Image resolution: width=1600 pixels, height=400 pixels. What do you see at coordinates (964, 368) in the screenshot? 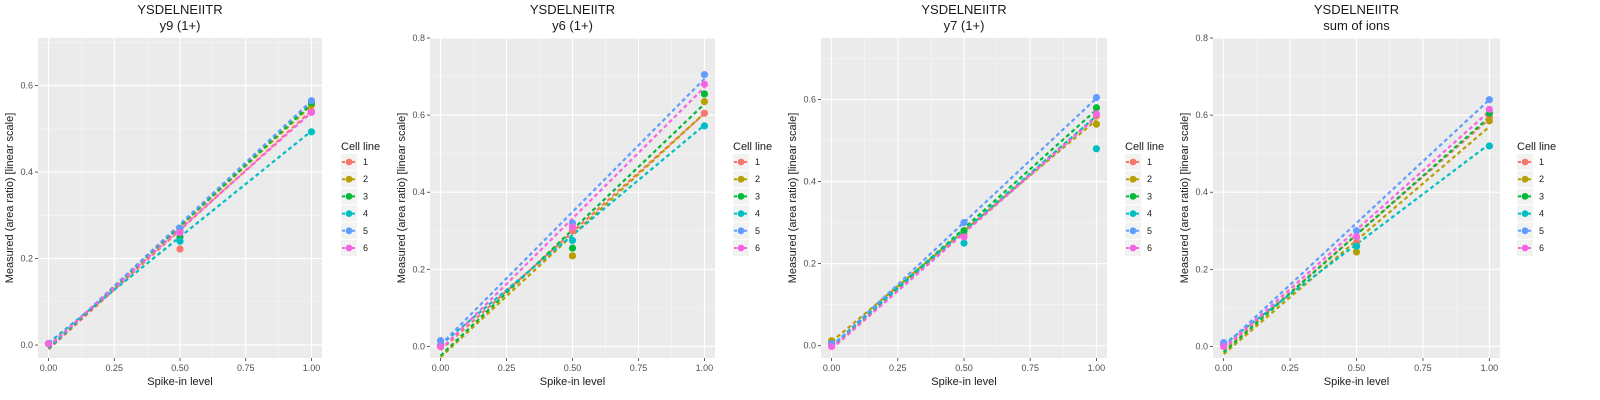
I see `x-tick-label: 0.50` at bounding box center [964, 368].